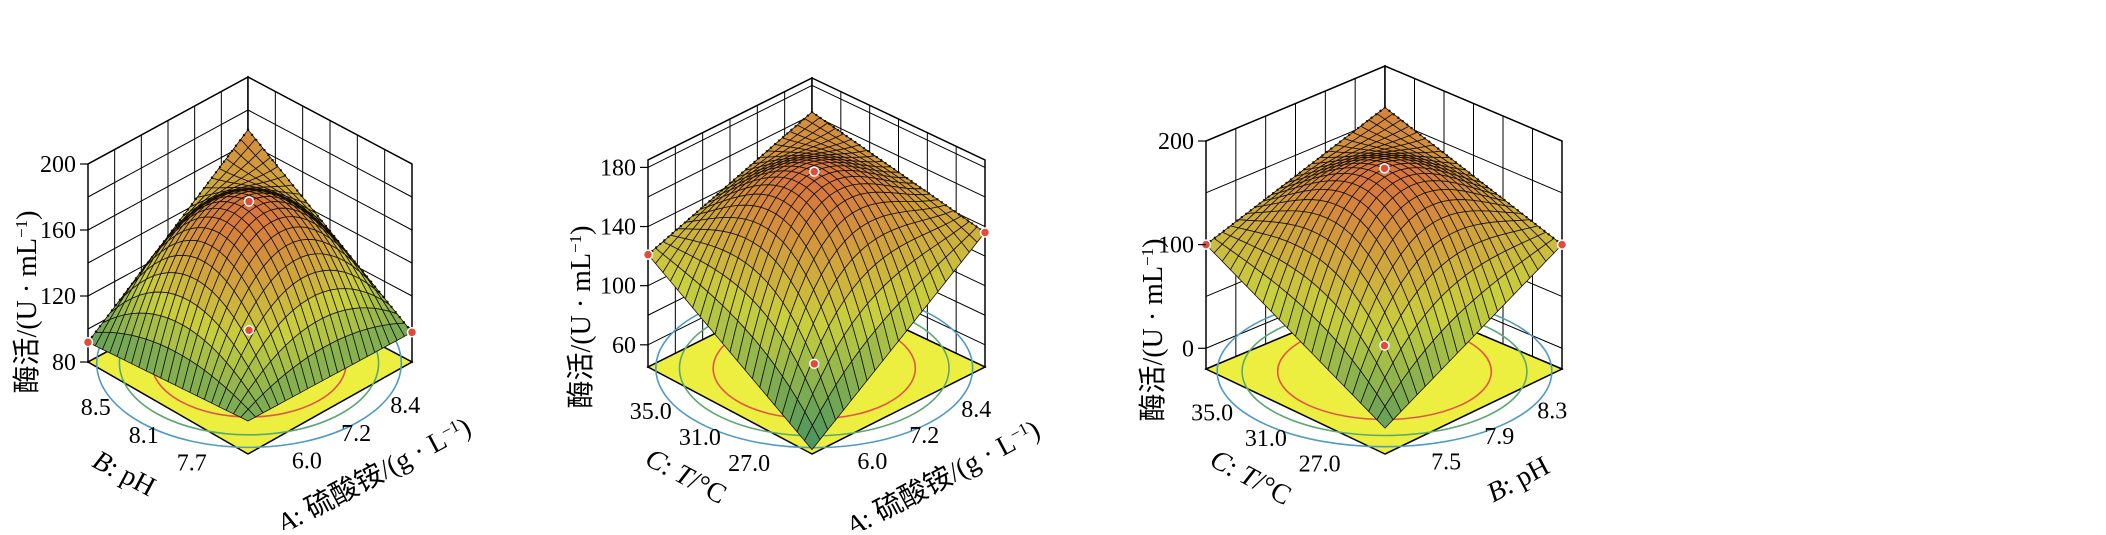 The width and height of the screenshot is (2106, 535). I want to click on panel-2: 60 100 140 180 6.0 7.2 8.4 27.0 31.0 35.0, so click(795, 276).